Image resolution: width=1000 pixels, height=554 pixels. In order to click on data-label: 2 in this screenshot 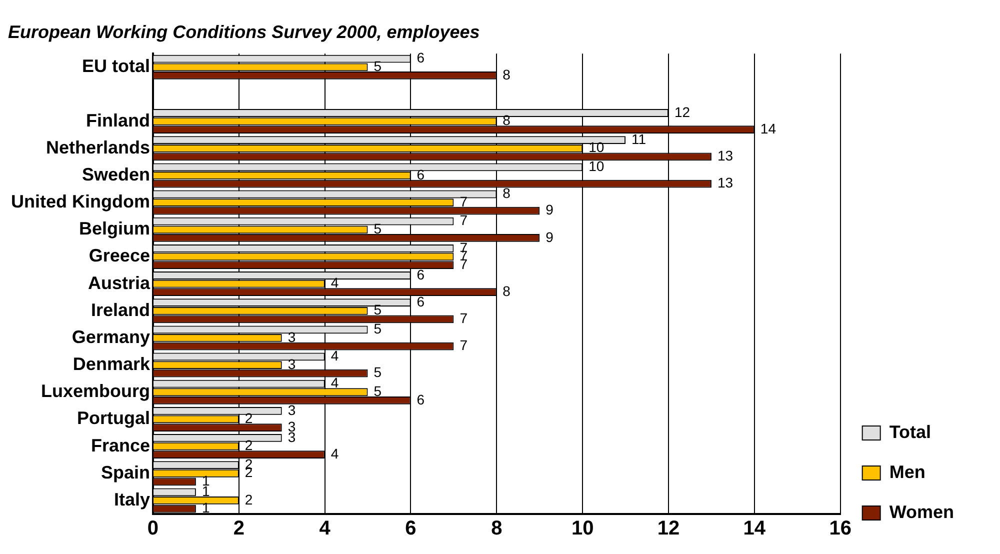, I will do `click(248, 499)`.